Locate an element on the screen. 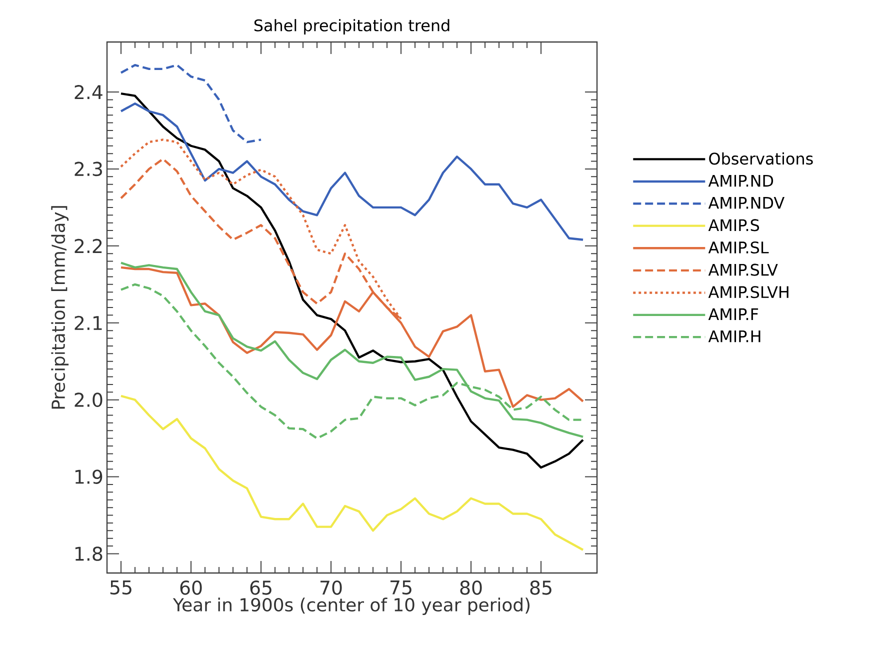  legend-label: AMIP.H is located at coordinates (734, 336).